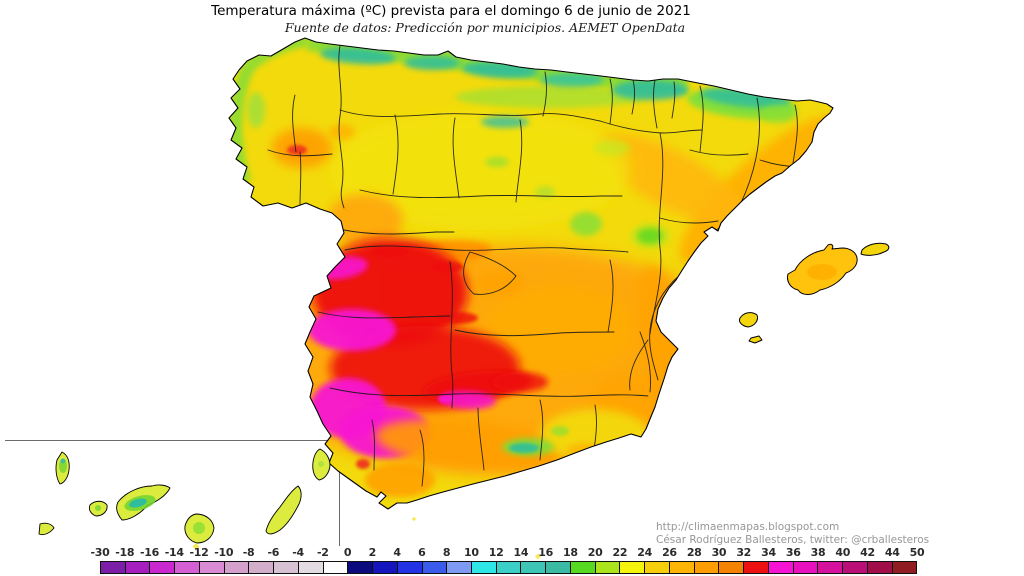 This screenshot has width=1024, height=576. I want to click on fuerteventura-island, so click(283, 510).